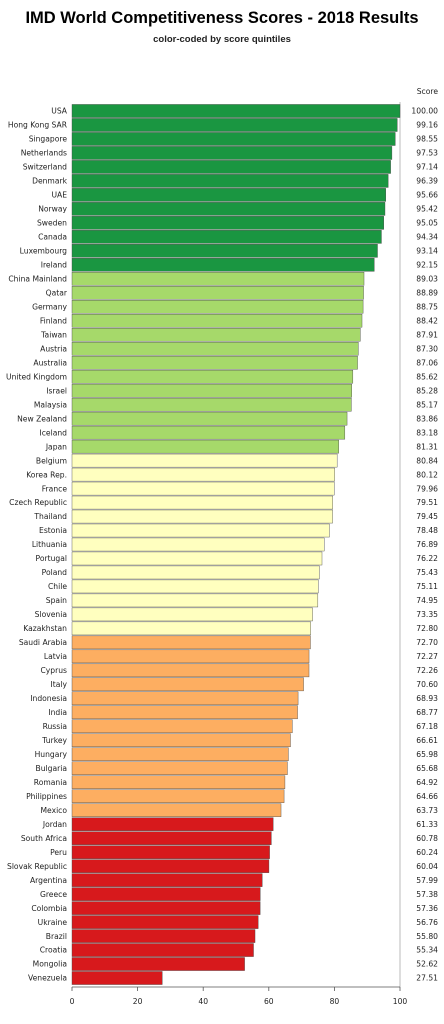 The image size is (444, 1024). I want to click on category-label: Norway, so click(52, 209).